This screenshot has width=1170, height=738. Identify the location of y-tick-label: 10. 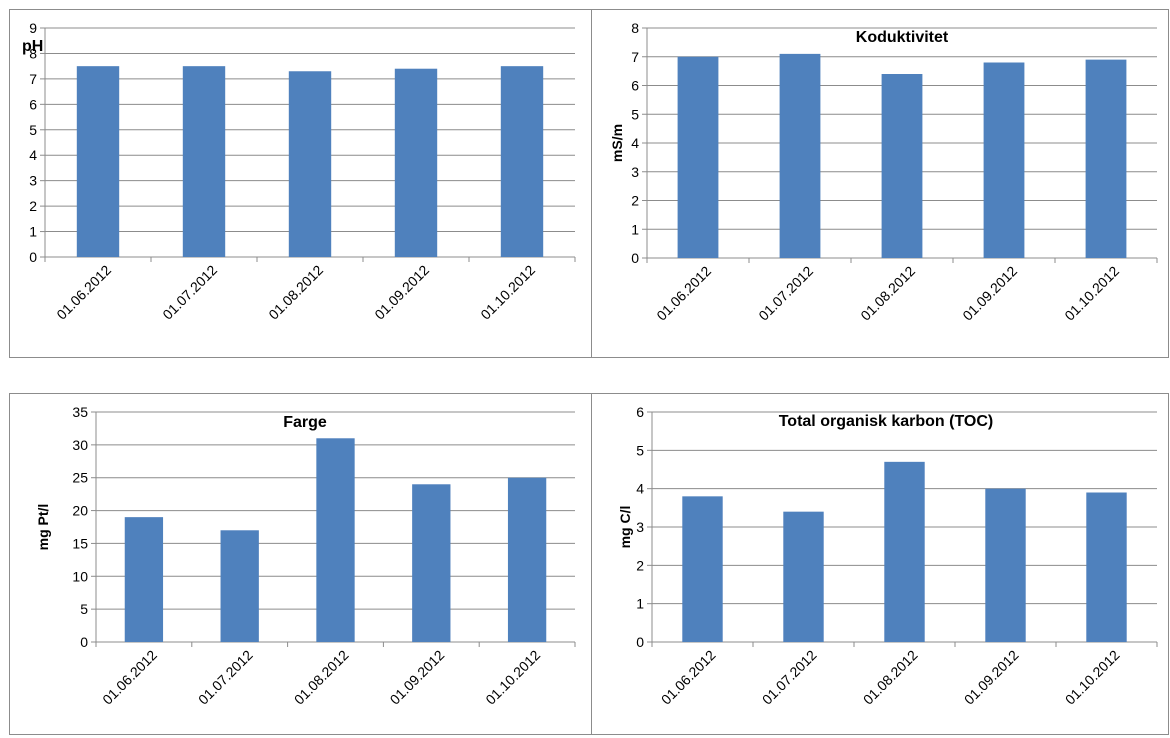
(80, 576).